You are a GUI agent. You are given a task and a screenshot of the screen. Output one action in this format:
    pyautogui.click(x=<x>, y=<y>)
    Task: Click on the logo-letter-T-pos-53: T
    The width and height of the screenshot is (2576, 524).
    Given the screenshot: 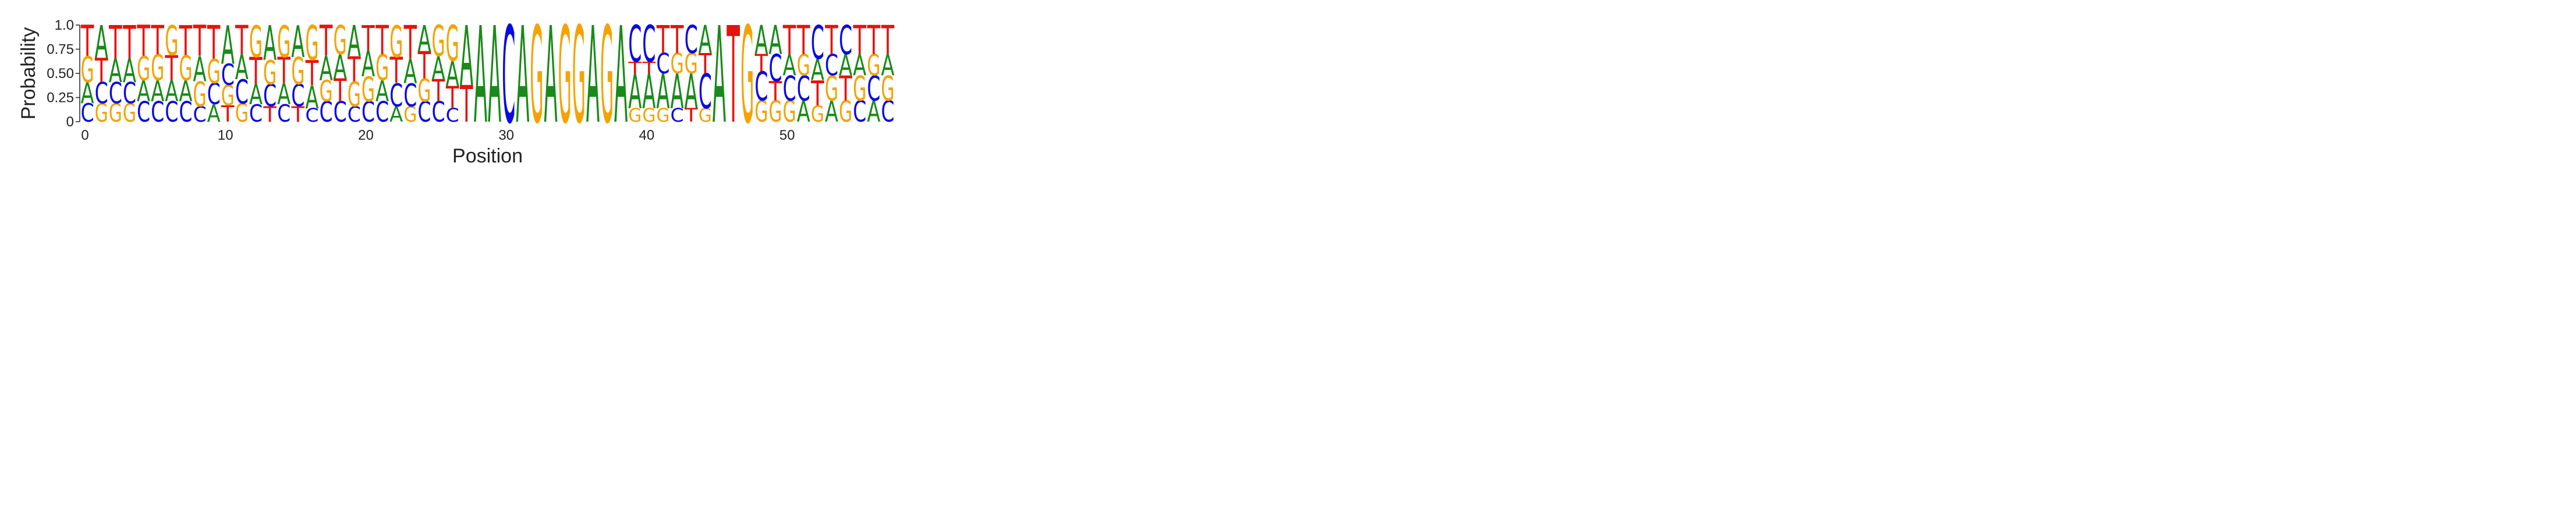 What is the action you would take?
    pyautogui.click(x=831, y=40)
    